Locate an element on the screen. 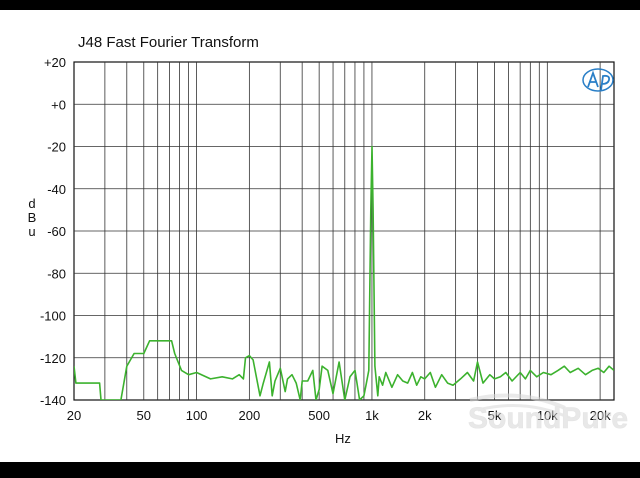 The image size is (640, 478). watermark-logo: SoundPure is located at coordinates (548, 414).